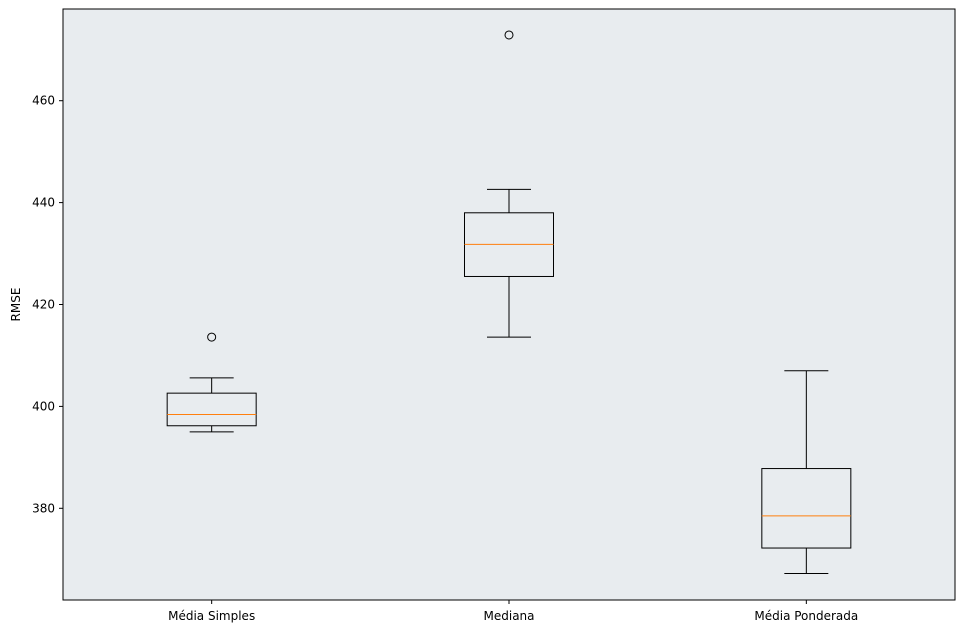 The width and height of the screenshot is (965, 632). Describe the element at coordinates (211, 616) in the screenshot. I see `x-tick-label: Média Simples` at that location.